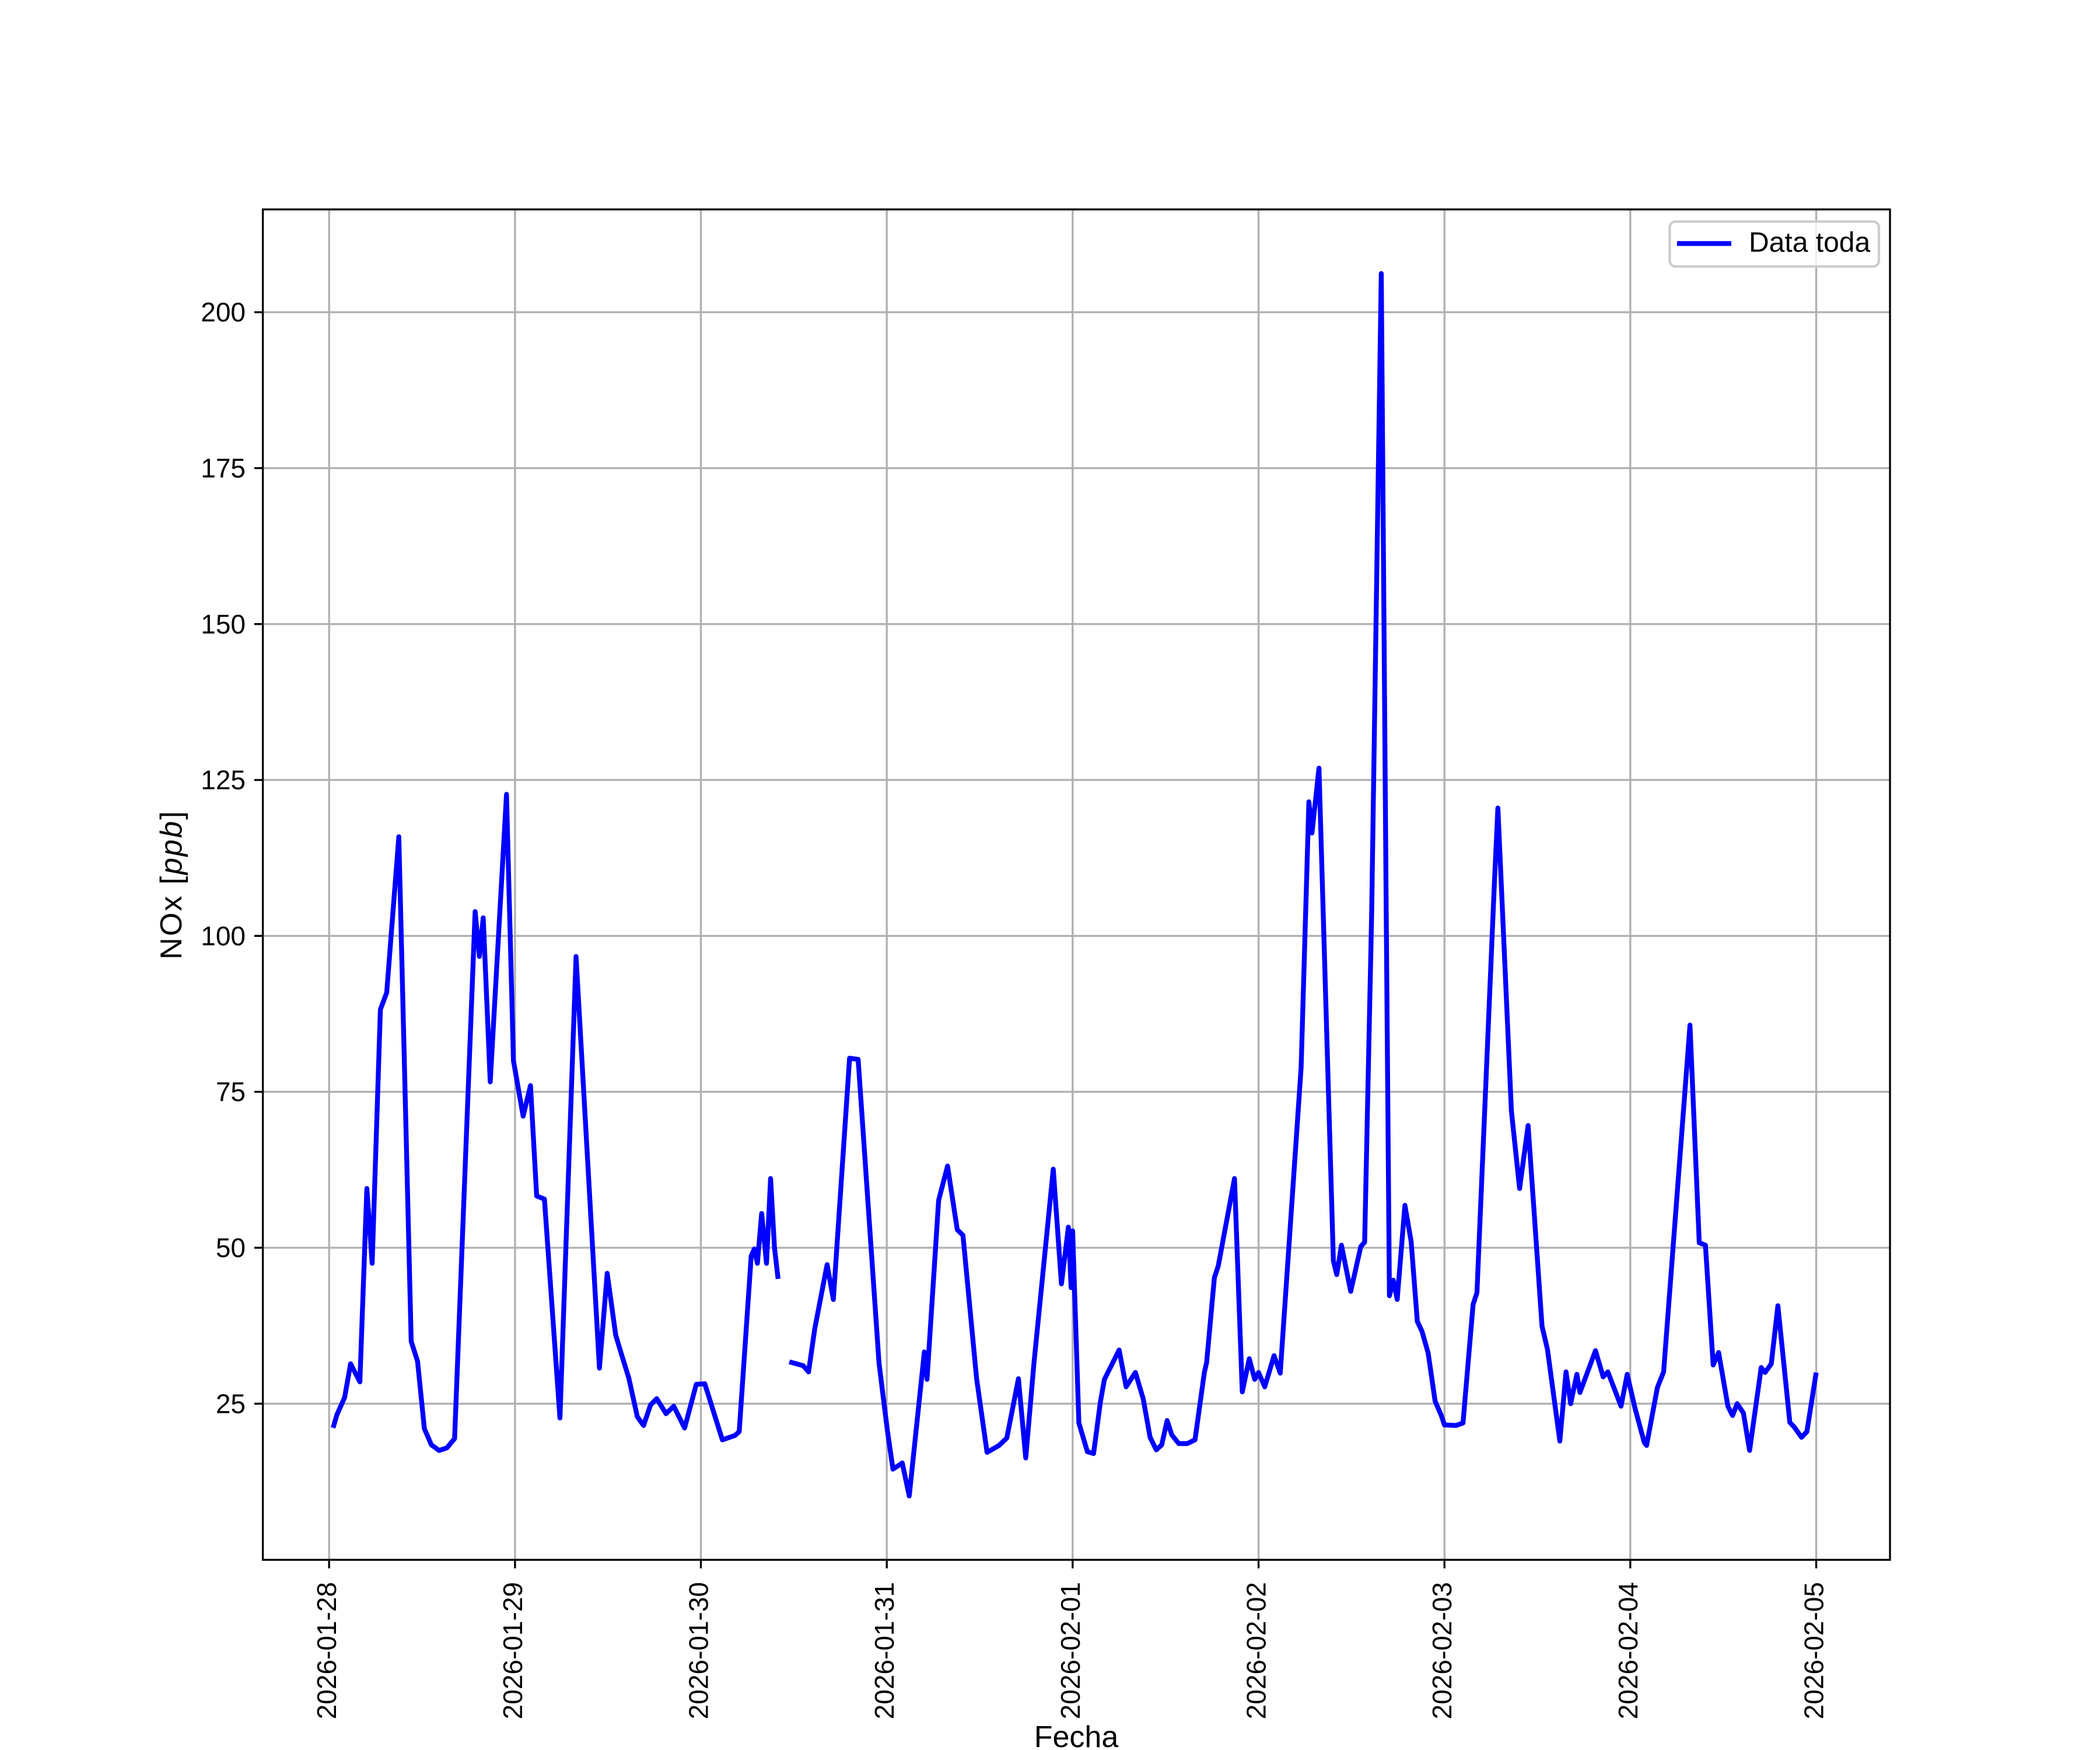 This screenshot has height=1750, width=2100. What do you see at coordinates (1442, 1650) in the screenshot?
I see `svg-text: 2026-02-03` at bounding box center [1442, 1650].